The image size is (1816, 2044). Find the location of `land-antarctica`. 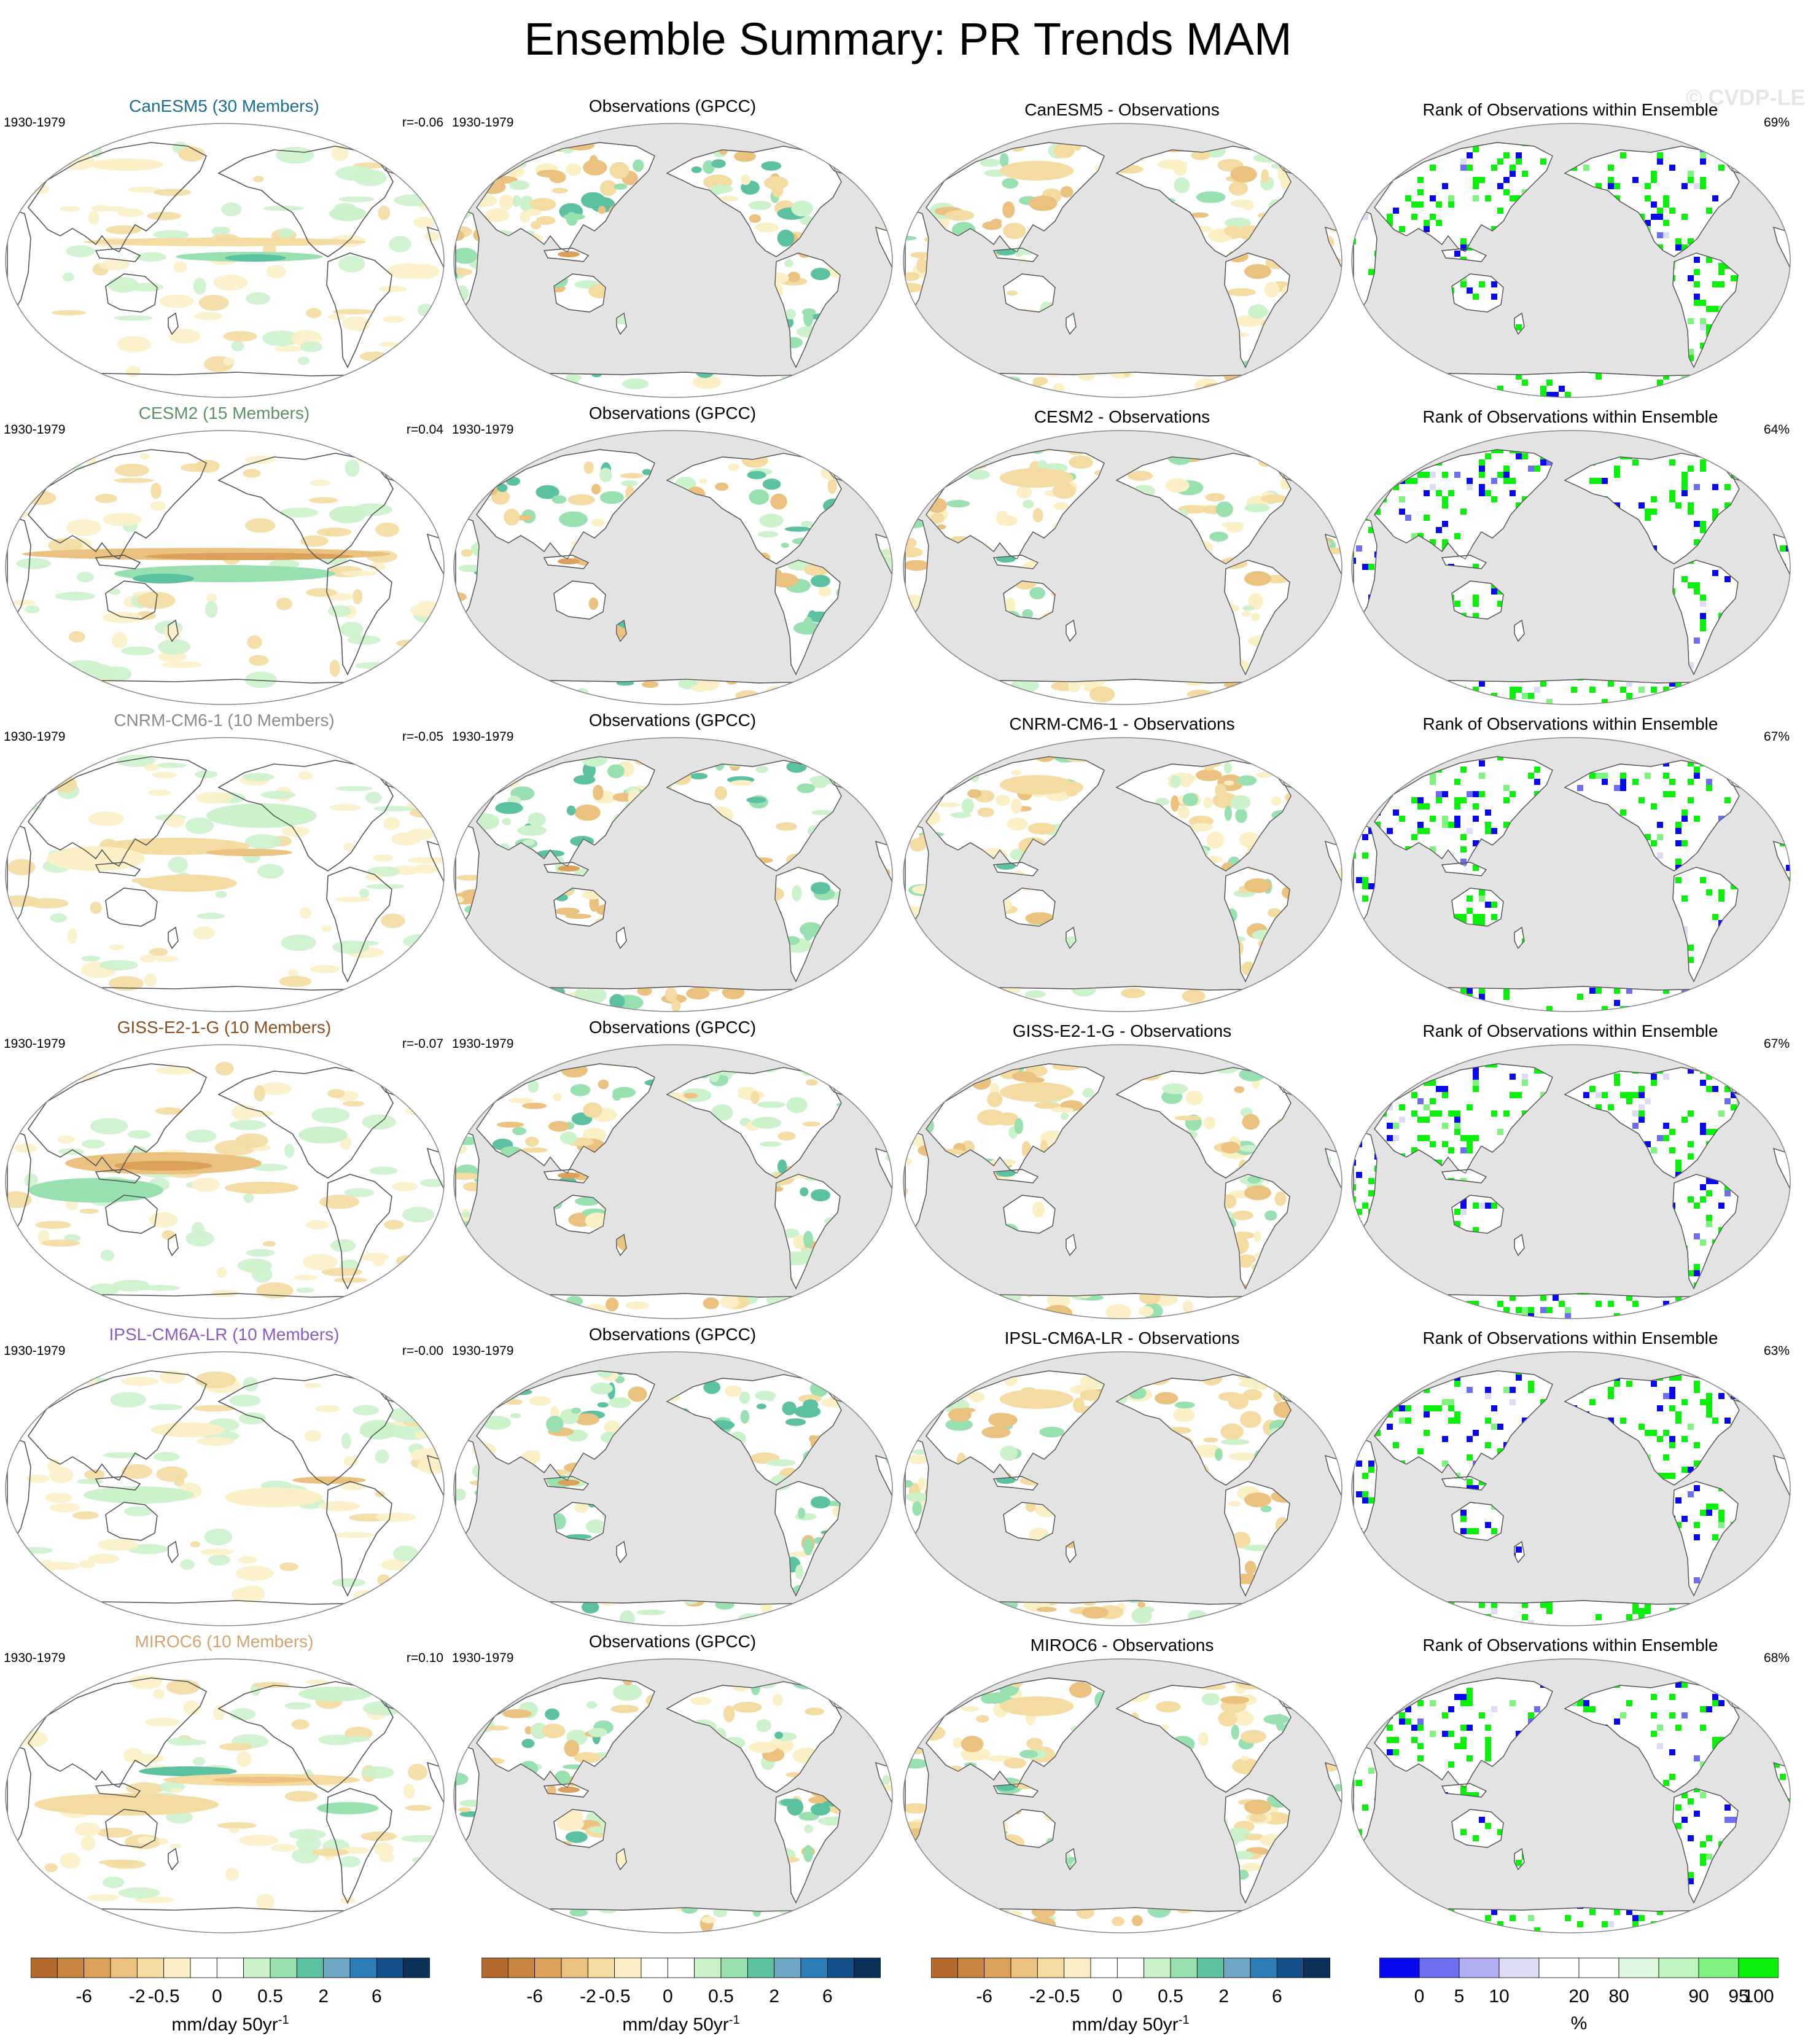

land-antarctica is located at coordinates (679, 384).